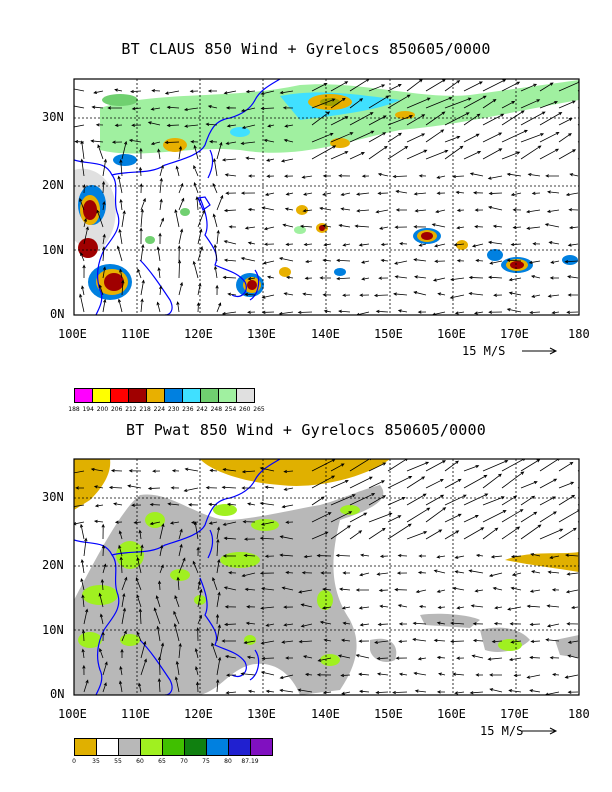  What do you see at coordinates (140, 761) in the screenshot?
I see `colorbar-tick-label: 60` at bounding box center [140, 761].